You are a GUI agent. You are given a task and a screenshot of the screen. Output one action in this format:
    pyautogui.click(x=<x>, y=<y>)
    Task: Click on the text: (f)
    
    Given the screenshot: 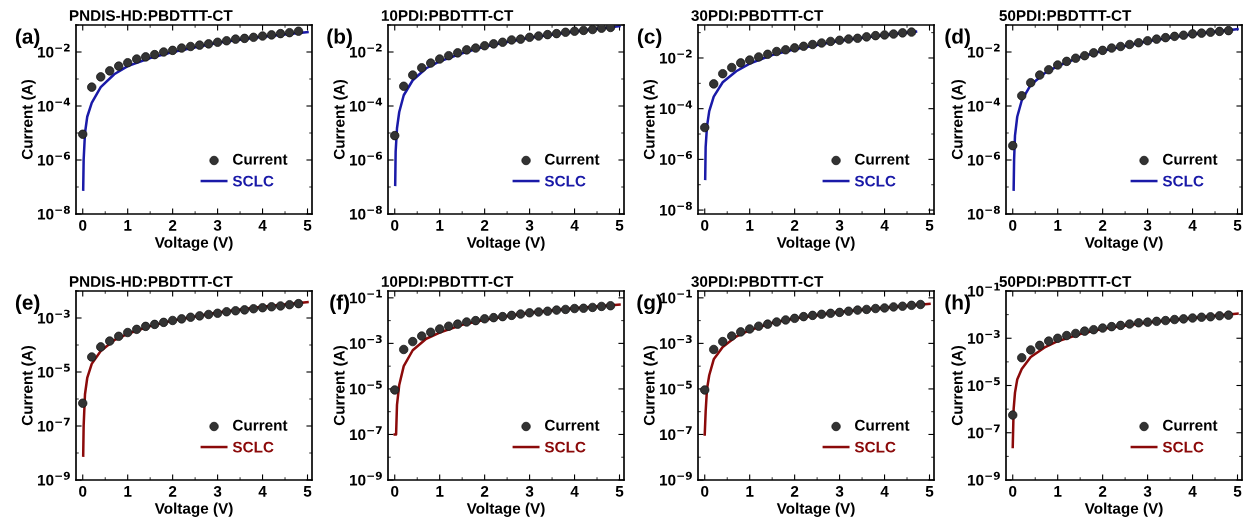 What is the action you would take?
    pyautogui.click(x=339, y=304)
    